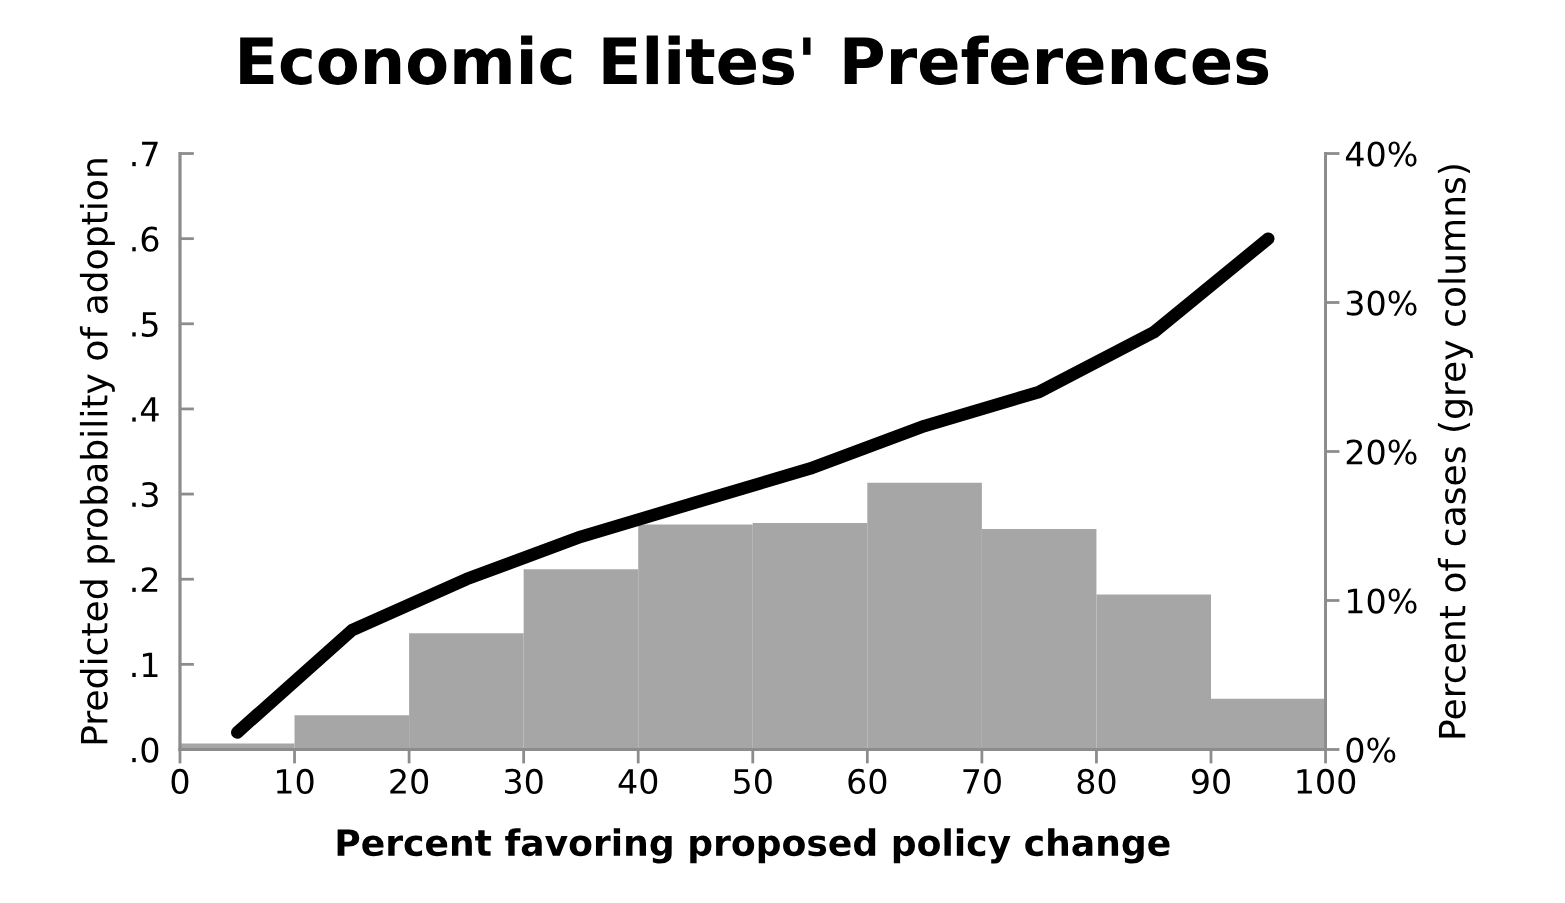 The width and height of the screenshot is (1565, 903). What do you see at coordinates (1326, 781) in the screenshot?
I see `x-tick-label: 100` at bounding box center [1326, 781].